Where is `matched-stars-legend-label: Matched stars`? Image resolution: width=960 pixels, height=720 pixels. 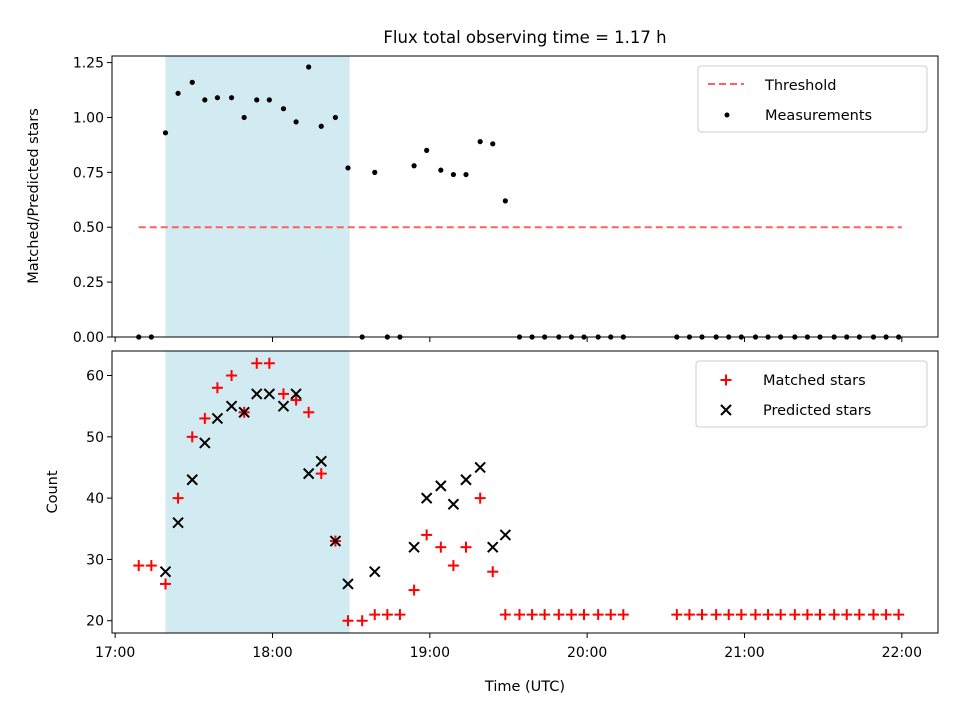 matched-stars-legend-label: Matched stars is located at coordinates (814, 381).